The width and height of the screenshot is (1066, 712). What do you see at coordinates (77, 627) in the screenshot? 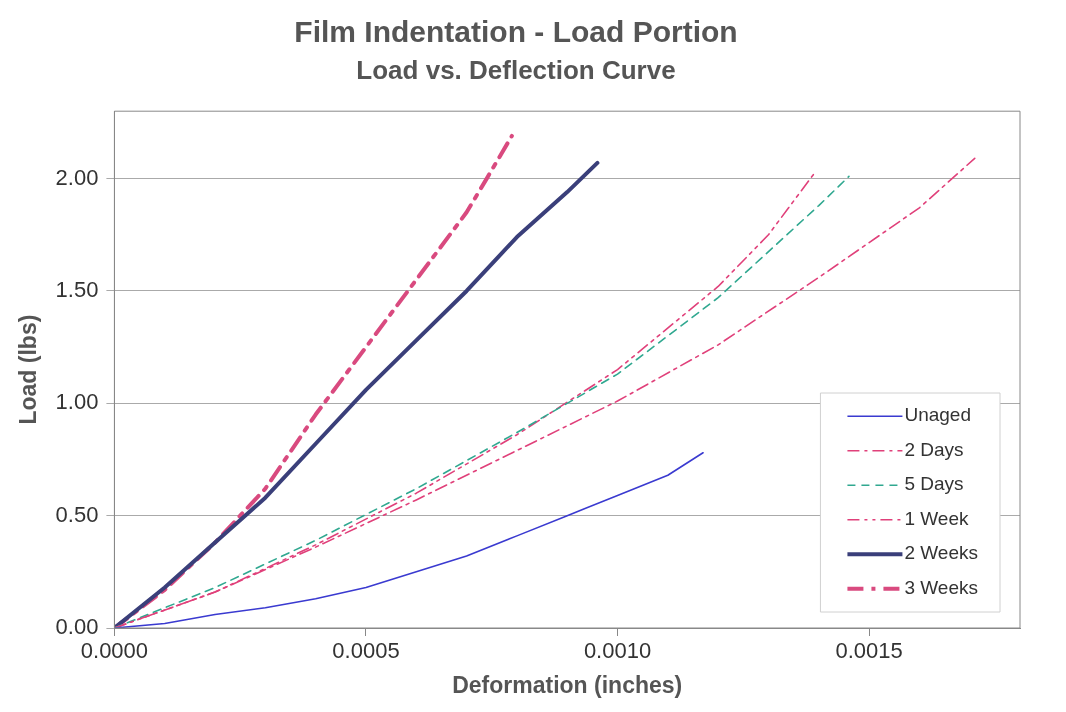
I see `y-tick-label: 0.00` at bounding box center [77, 627].